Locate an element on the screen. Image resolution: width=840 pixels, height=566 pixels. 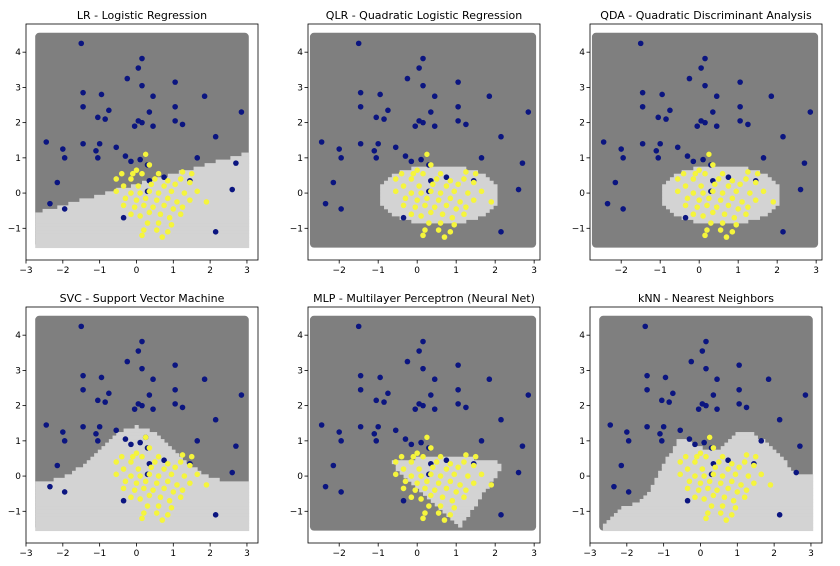
x-tick-label: −3 is located at coordinates (589, 554).